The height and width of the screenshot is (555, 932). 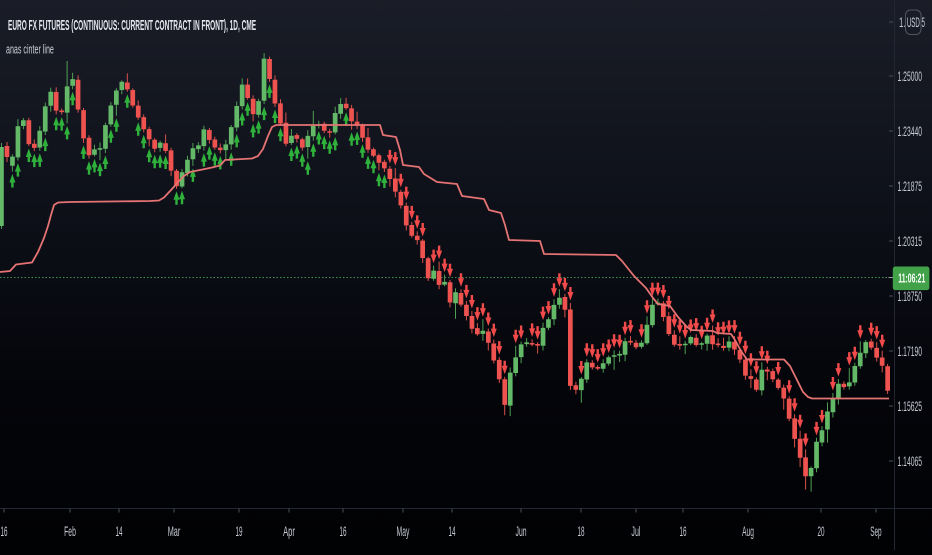 What do you see at coordinates (521, 532) in the screenshot?
I see `svg-text: Jun` at bounding box center [521, 532].